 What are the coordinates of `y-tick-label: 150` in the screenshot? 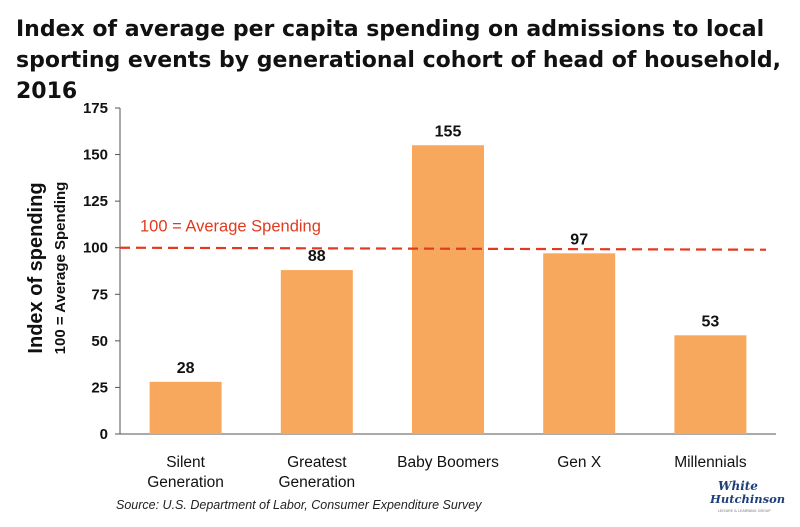 It's located at (95, 155).